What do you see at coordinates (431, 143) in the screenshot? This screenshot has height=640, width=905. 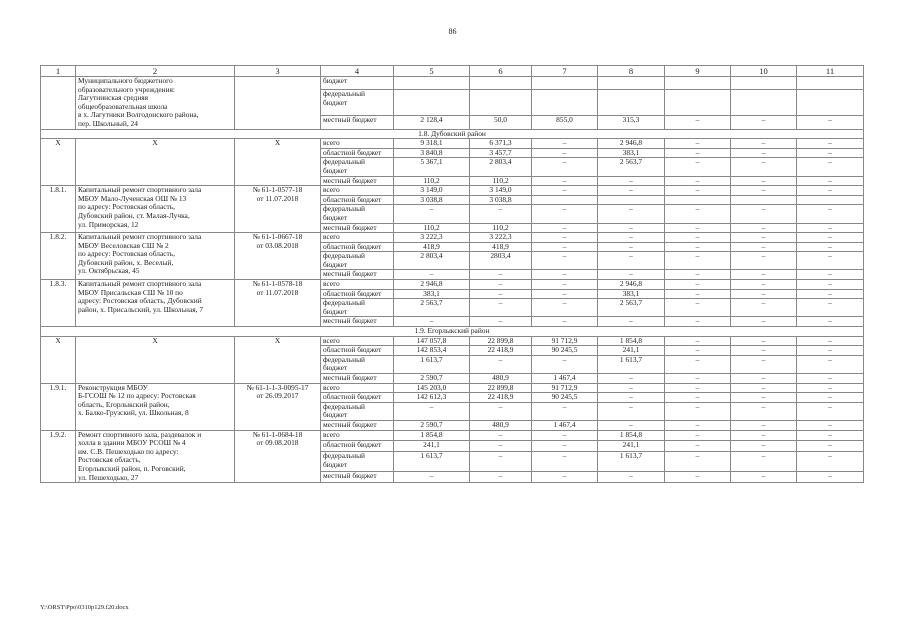 I see `value-cell: 9 318,1` at bounding box center [431, 143].